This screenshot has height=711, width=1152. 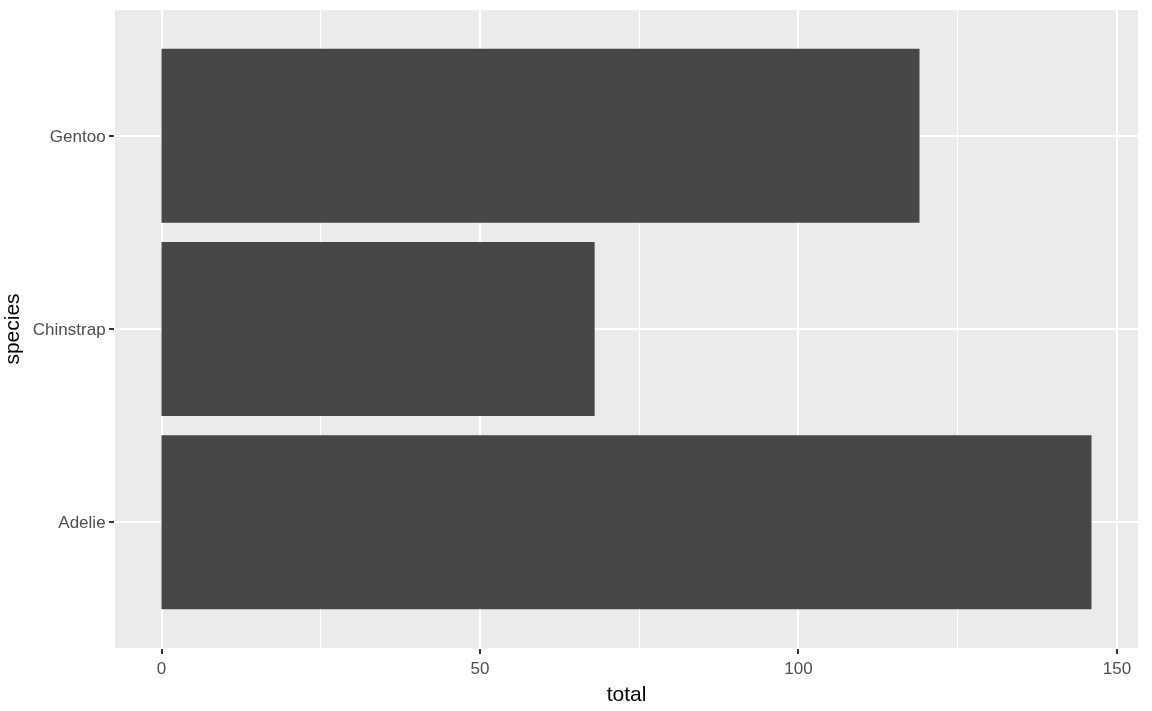 What do you see at coordinates (626, 693) in the screenshot?
I see `x-axis-title: total` at bounding box center [626, 693].